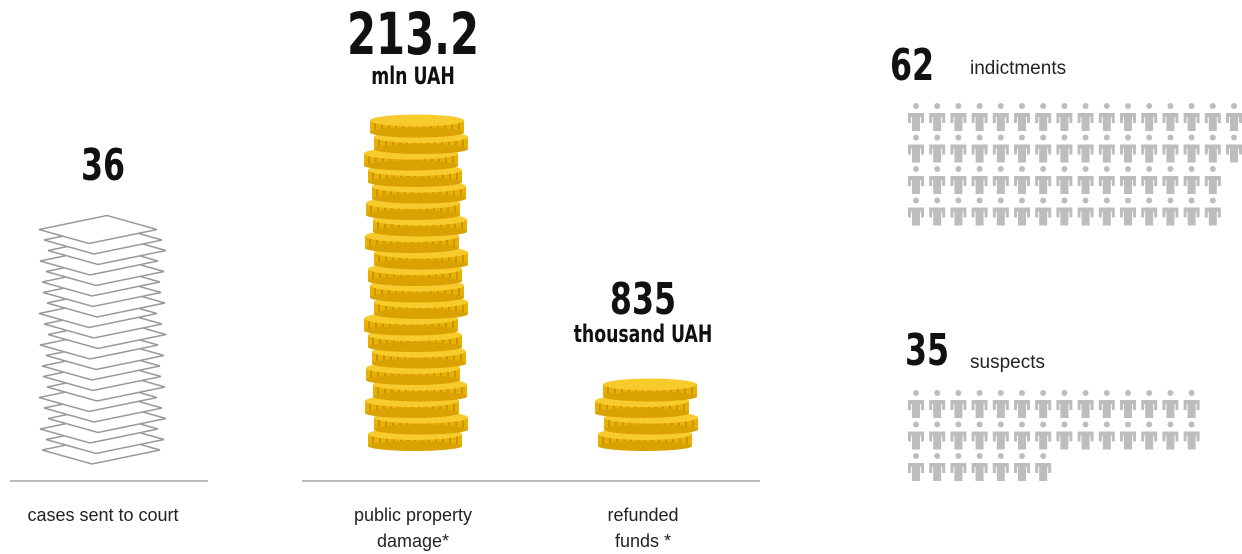  Describe the element at coordinates (1054, 435) in the screenshot. I see `person-grid` at that location.